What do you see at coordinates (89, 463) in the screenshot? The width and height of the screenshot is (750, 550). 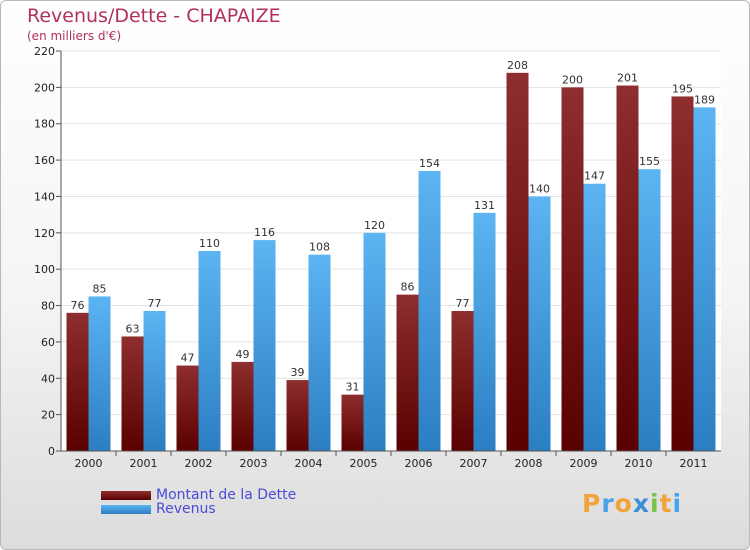 I see `x-tick-label: 2000` at bounding box center [89, 463].